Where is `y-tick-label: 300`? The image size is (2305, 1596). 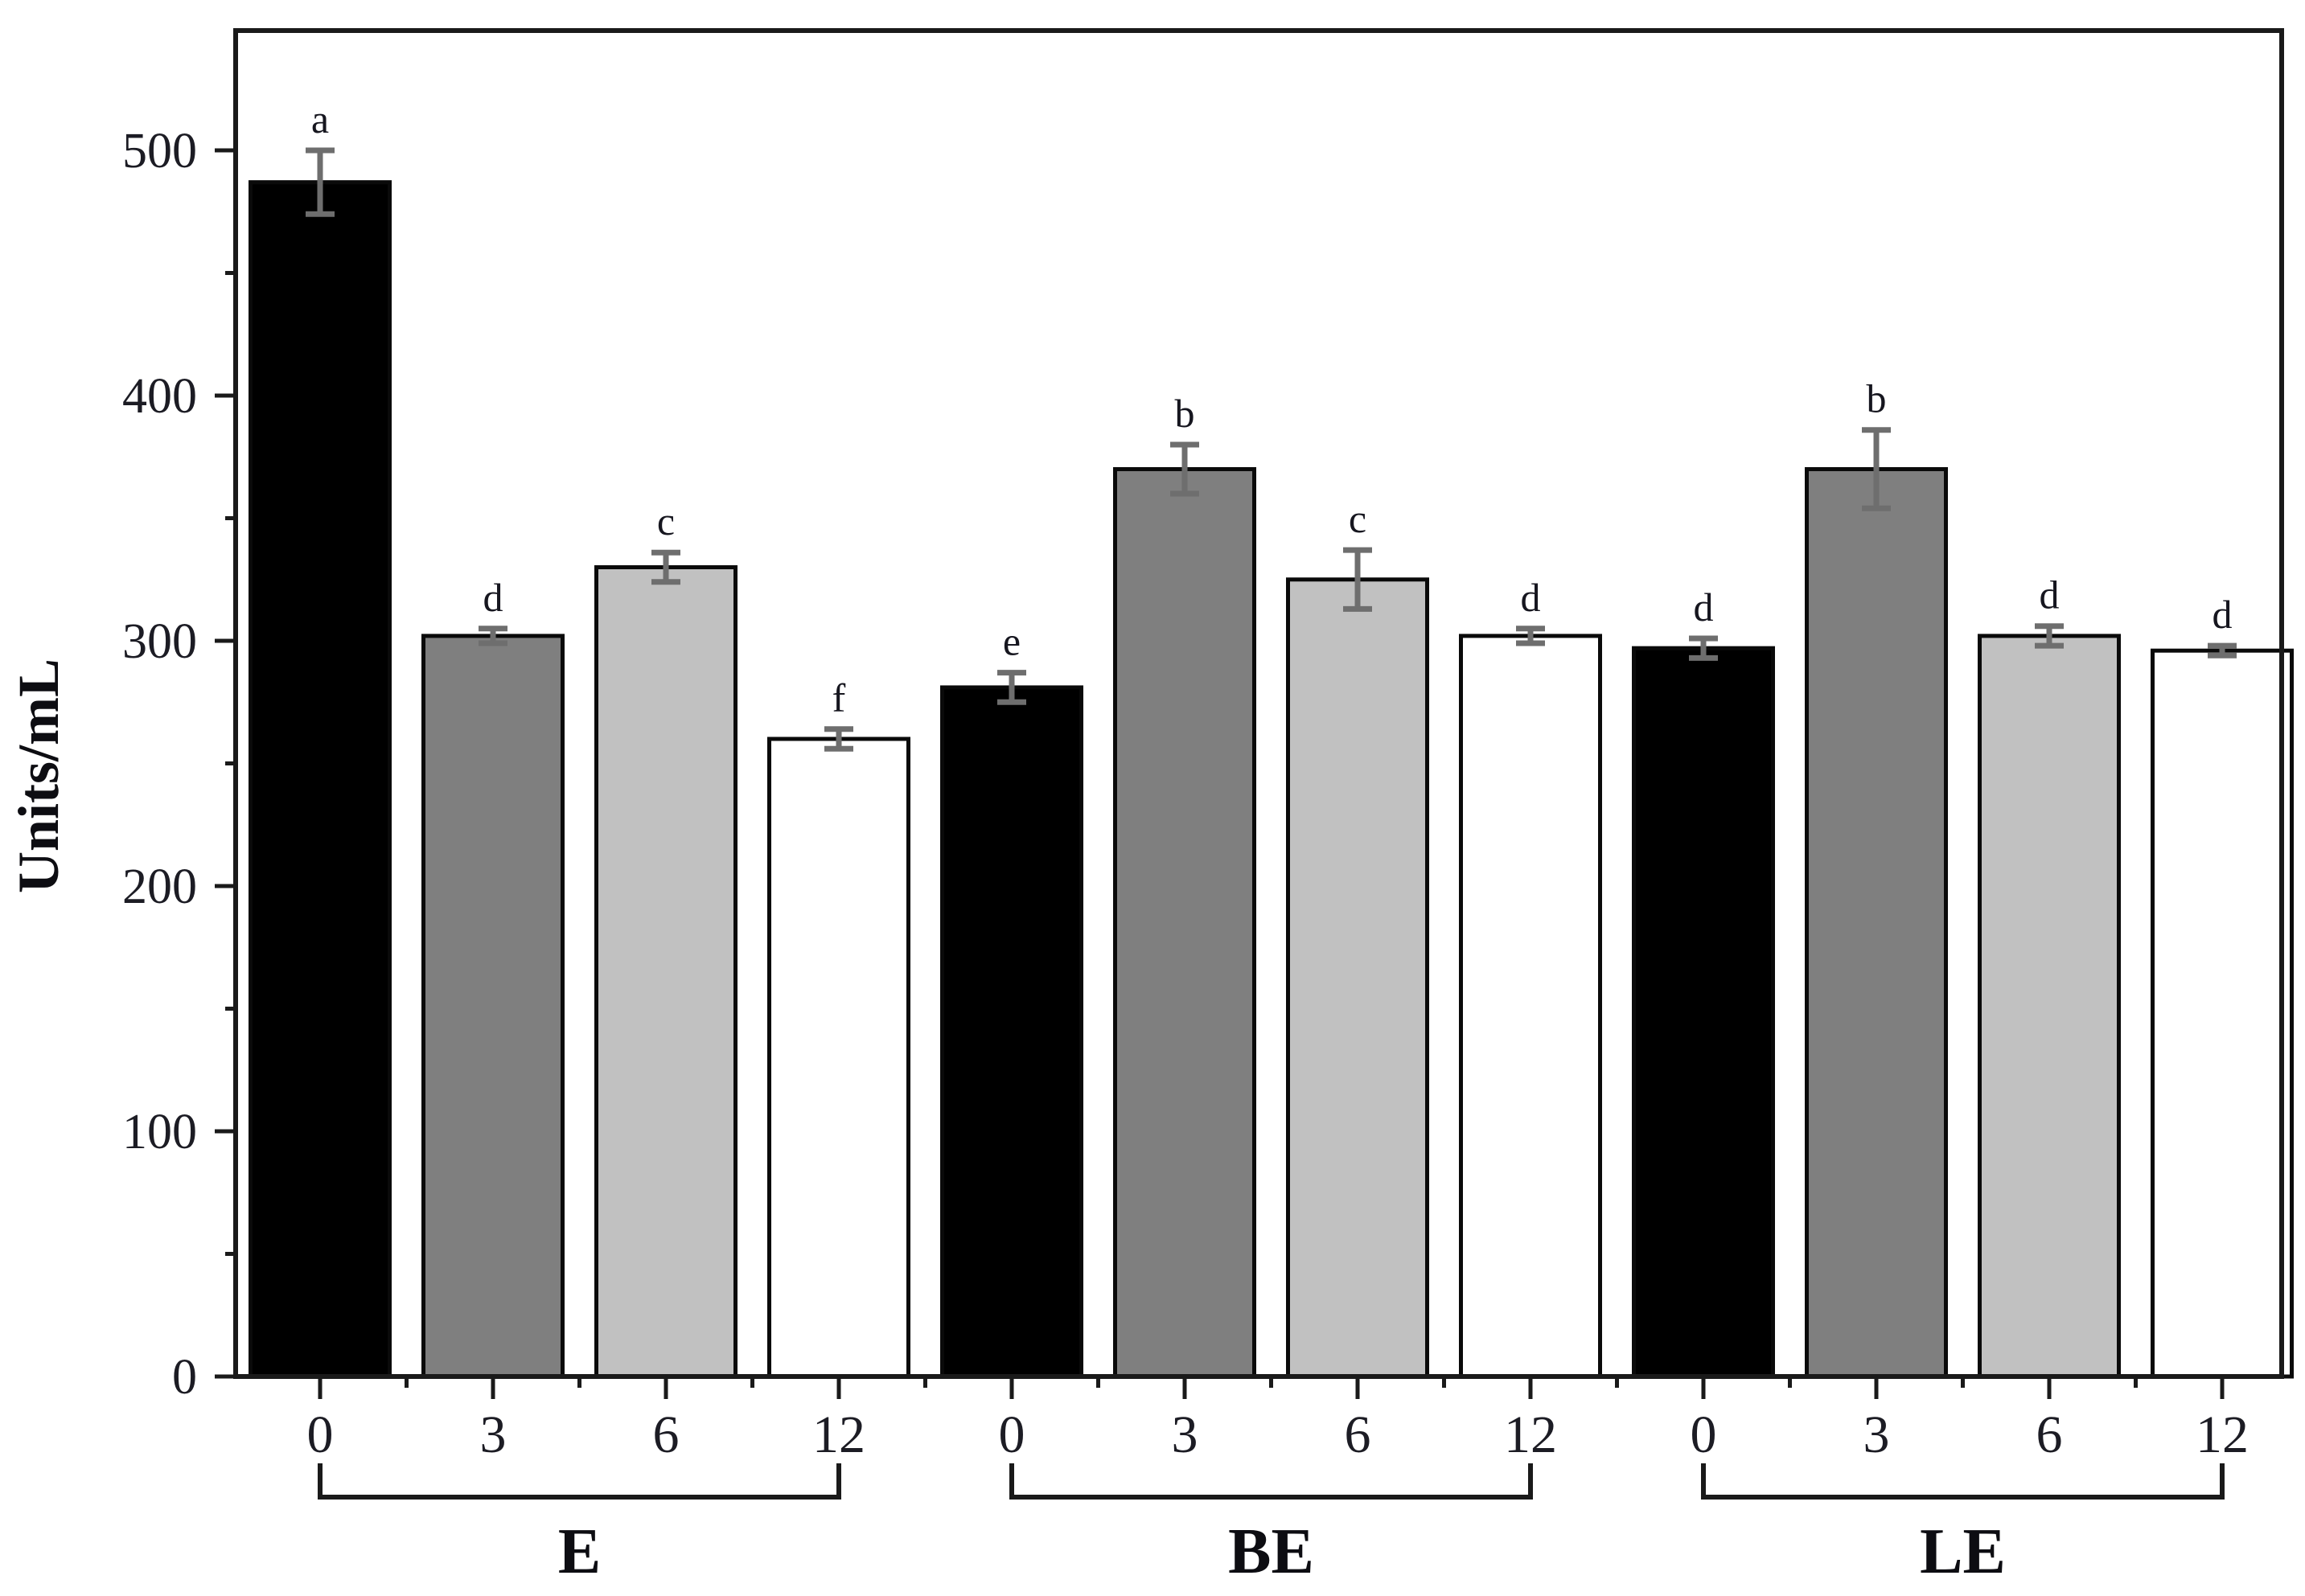
y-tick-label: 300 is located at coordinates (160, 641).